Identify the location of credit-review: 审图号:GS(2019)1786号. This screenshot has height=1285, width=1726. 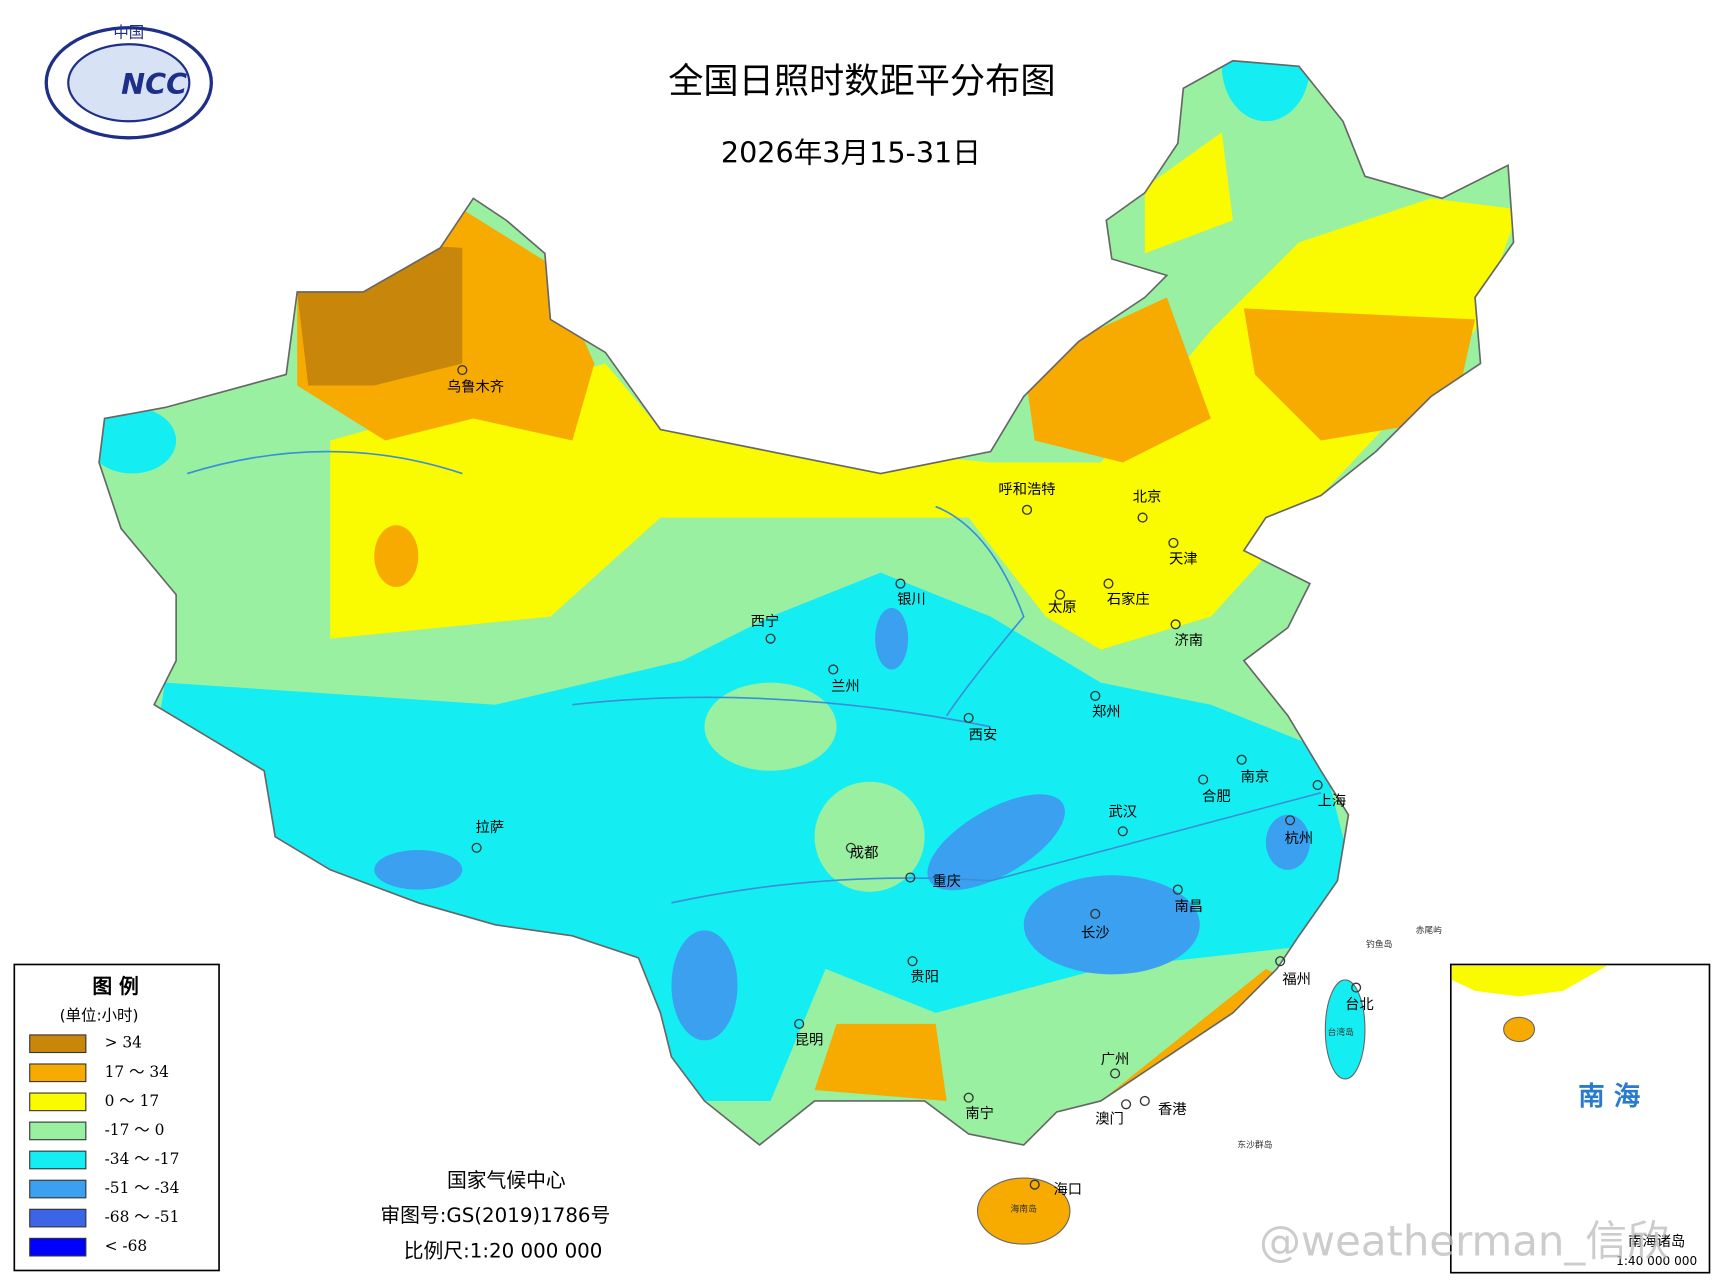
(495, 1215).